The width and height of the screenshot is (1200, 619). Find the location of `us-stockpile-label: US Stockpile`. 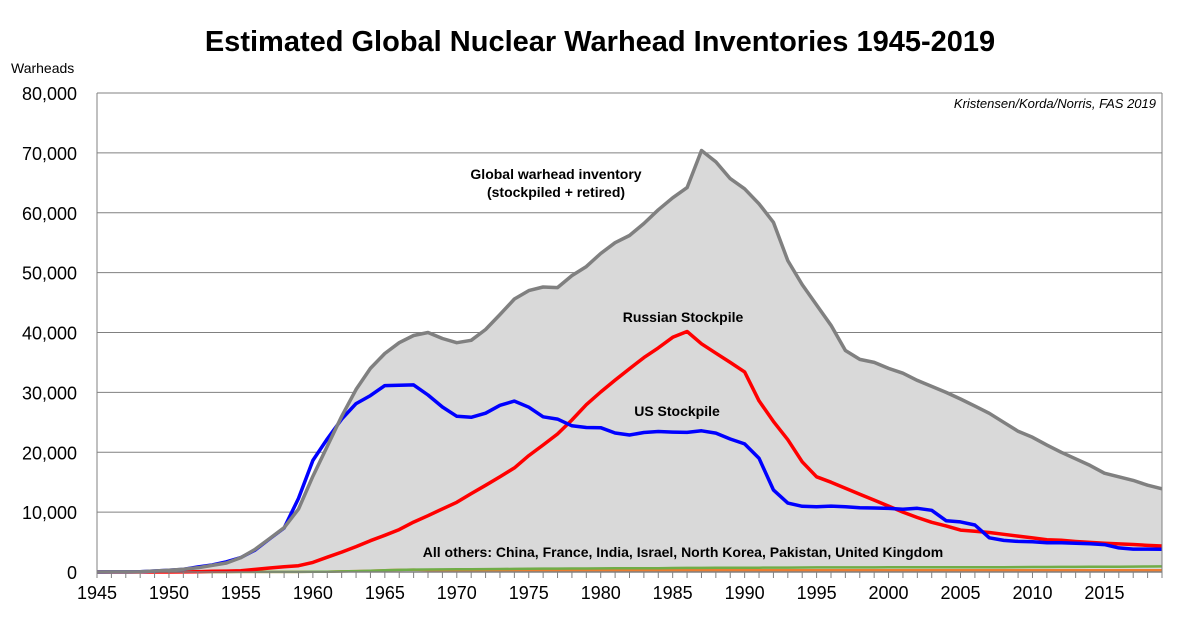

us-stockpile-label: US Stockpile is located at coordinates (677, 411).